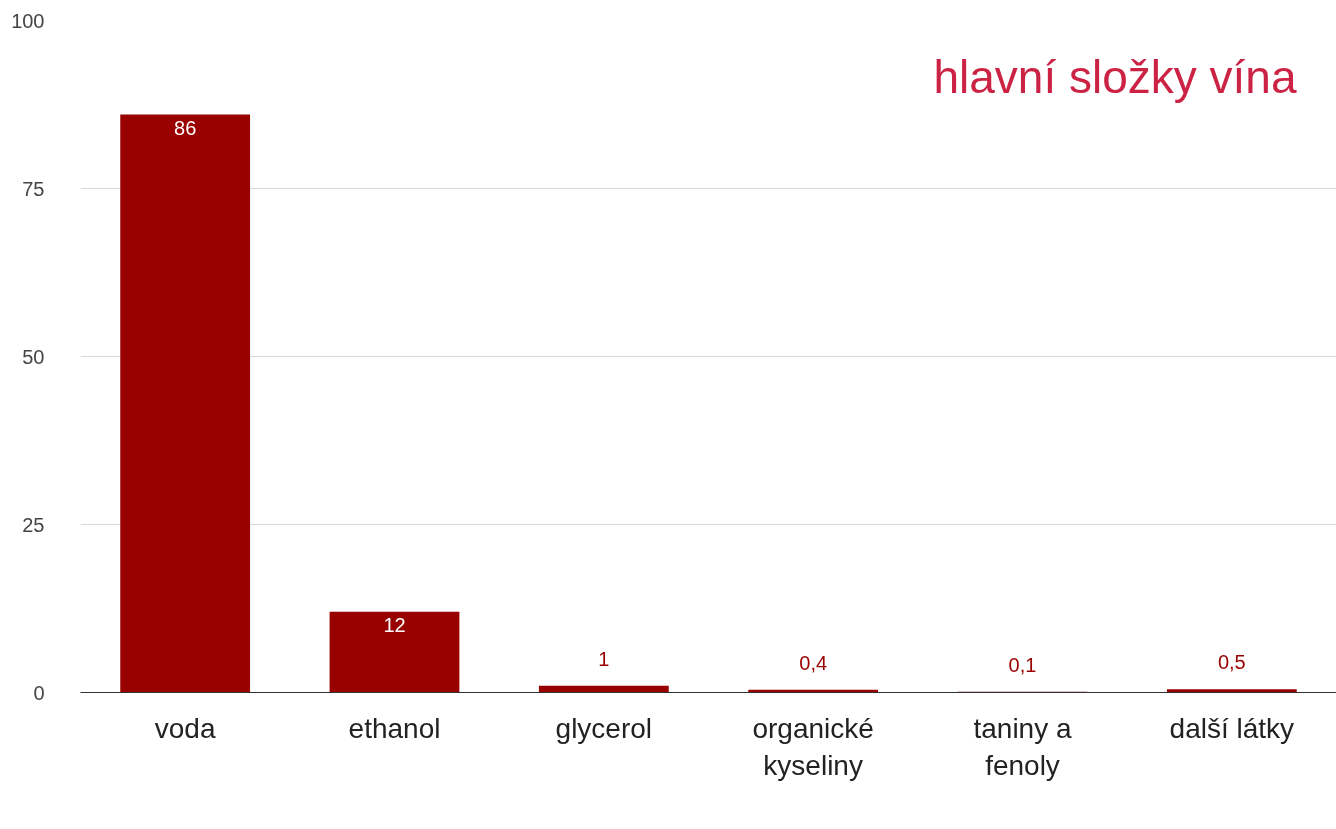  Describe the element at coordinates (1022, 746) in the screenshot. I see `x-tick-label: taniny a fenoly` at that location.